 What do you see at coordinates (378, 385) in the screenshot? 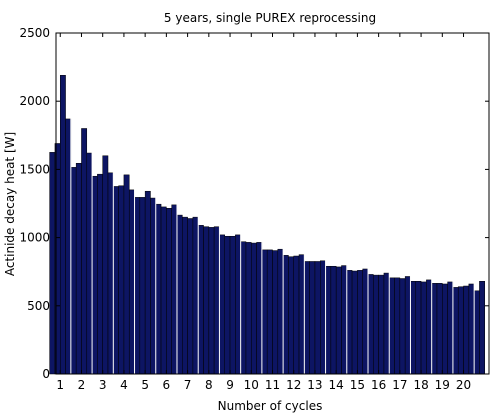
I see `x-tick-label: 16` at bounding box center [378, 385].